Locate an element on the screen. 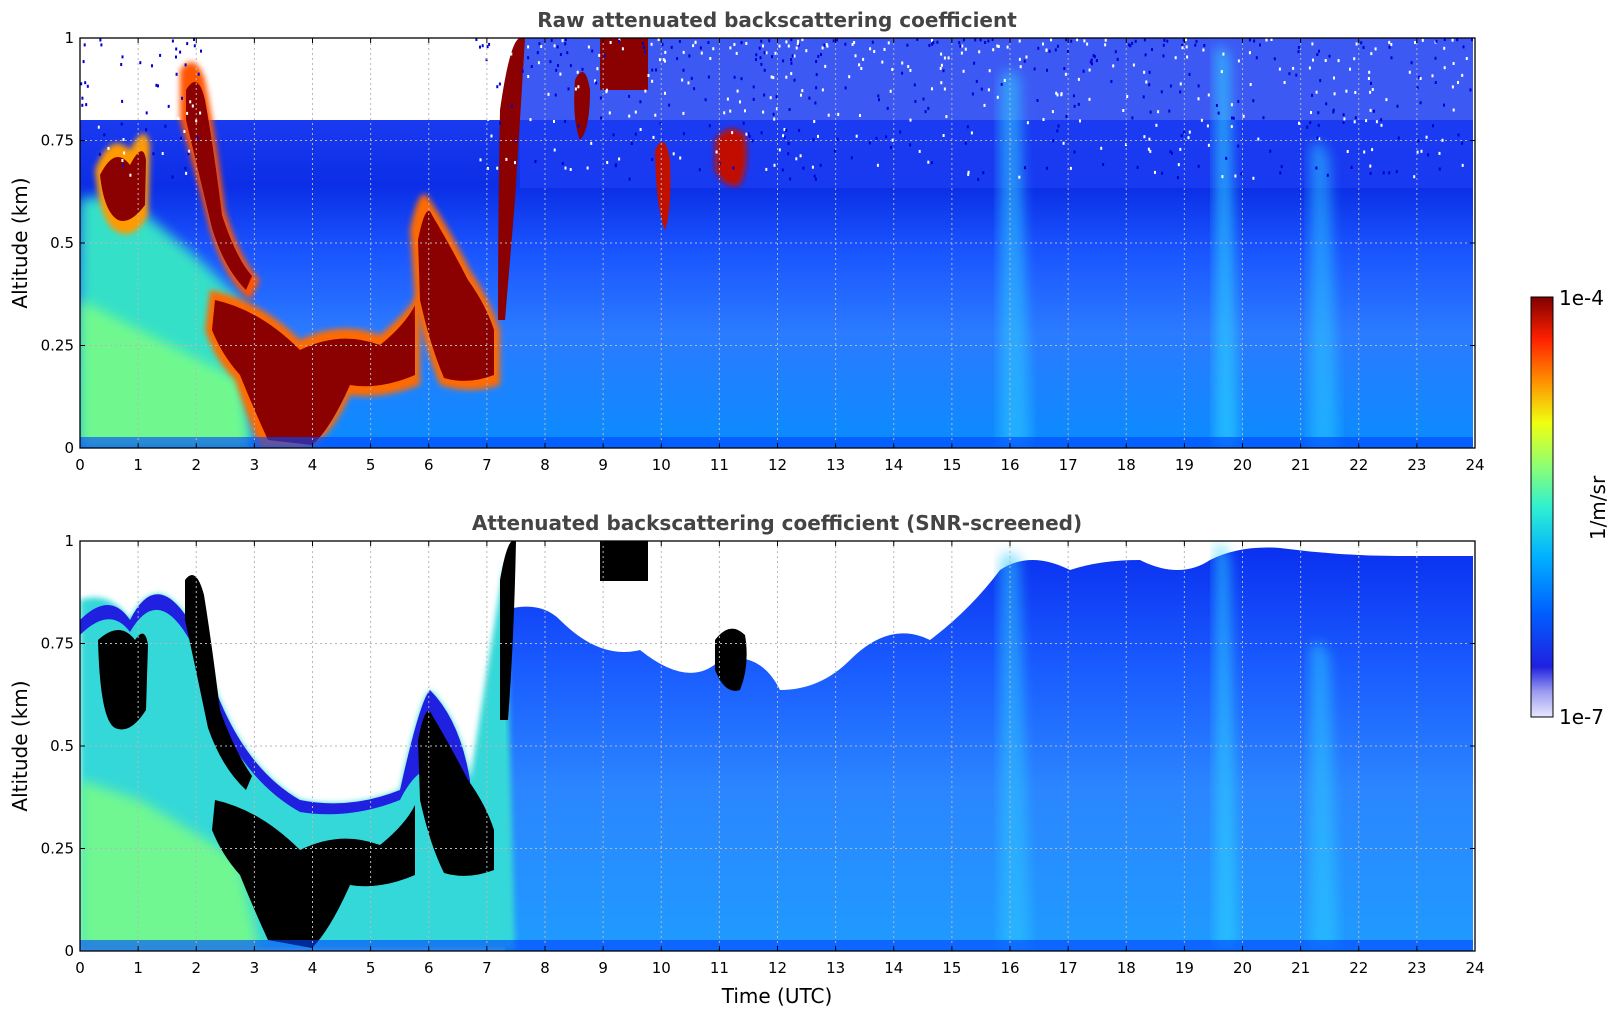  x-tick-label: 6 is located at coordinates (429, 968).